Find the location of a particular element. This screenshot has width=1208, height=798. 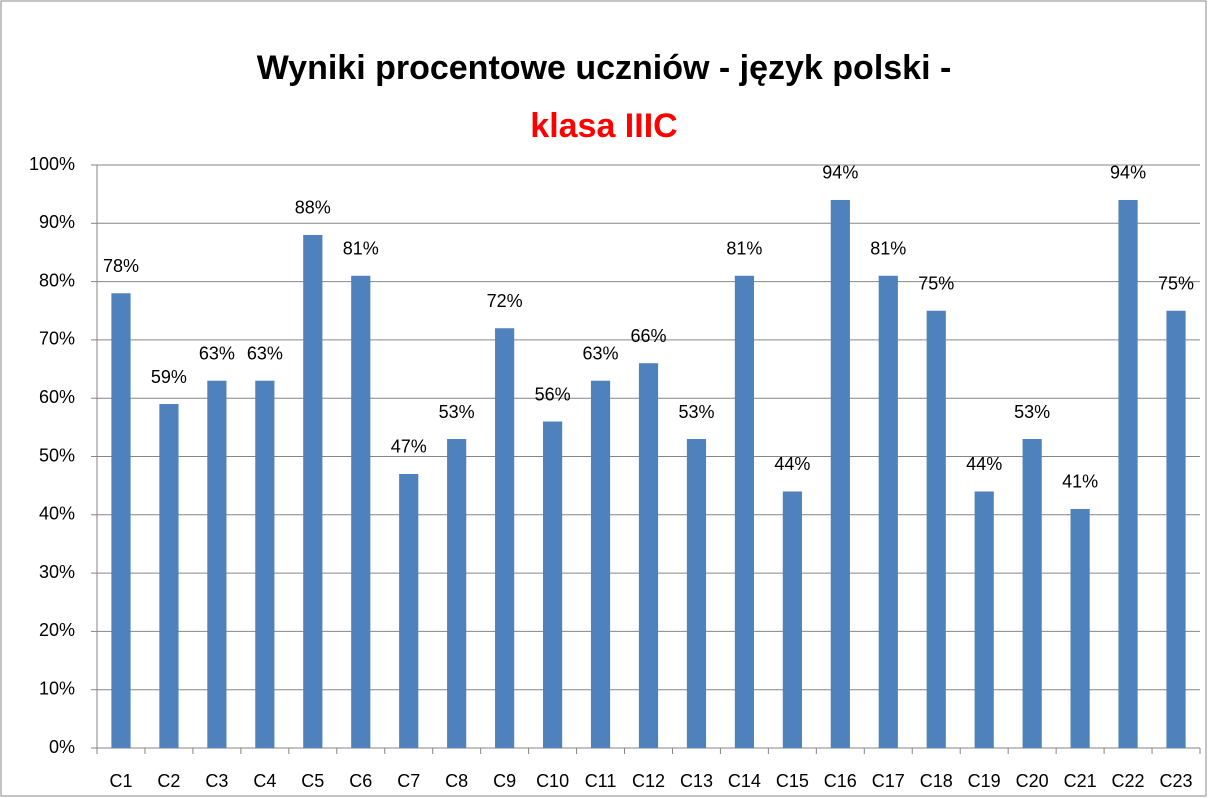

y-tick-label: 60% is located at coordinates (57, 397).